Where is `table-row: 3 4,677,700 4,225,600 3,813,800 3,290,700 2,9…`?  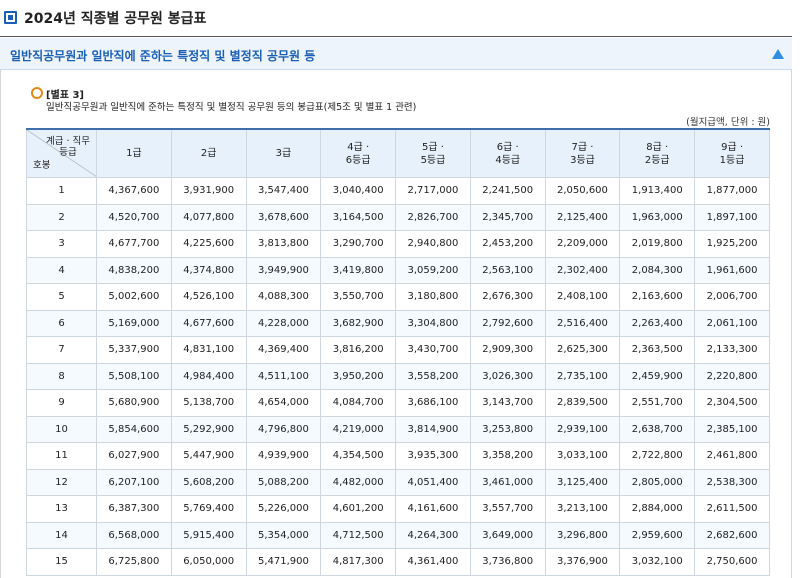
table-row: 3 4,677,700 4,225,600 3,813,800 3,290,700 2,9… is located at coordinates (398, 244).